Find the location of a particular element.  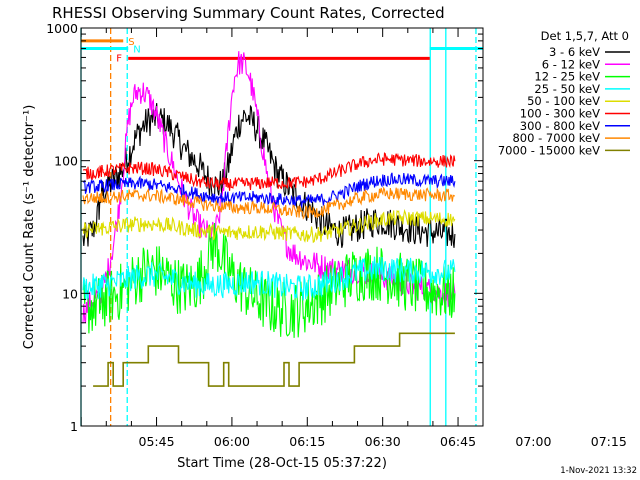

legend-entry-6-12-kev: 6 - 12 keV is located at coordinates (571, 64).